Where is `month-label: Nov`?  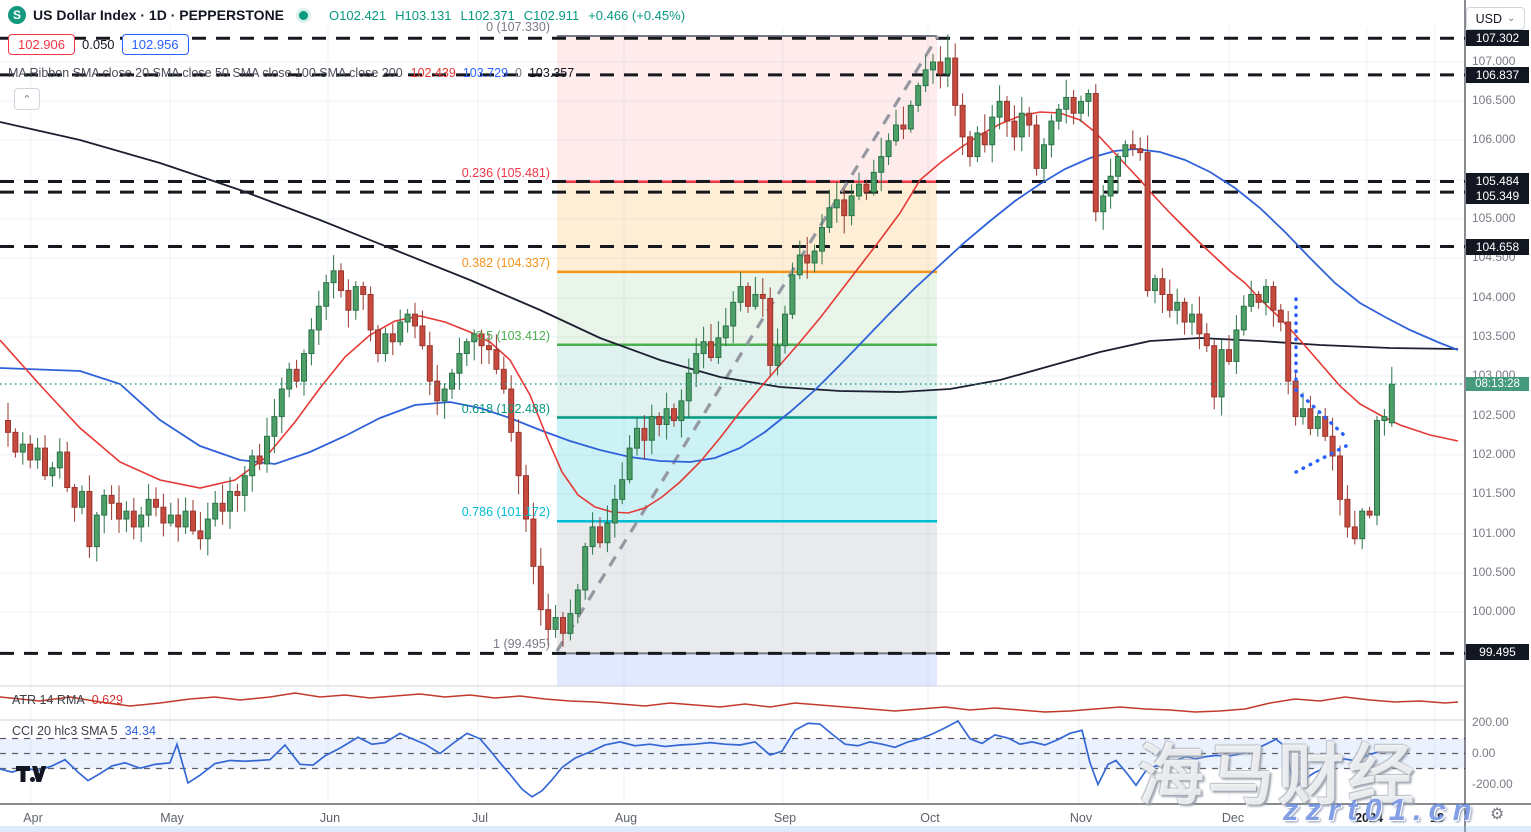 month-label: Nov is located at coordinates (1081, 818).